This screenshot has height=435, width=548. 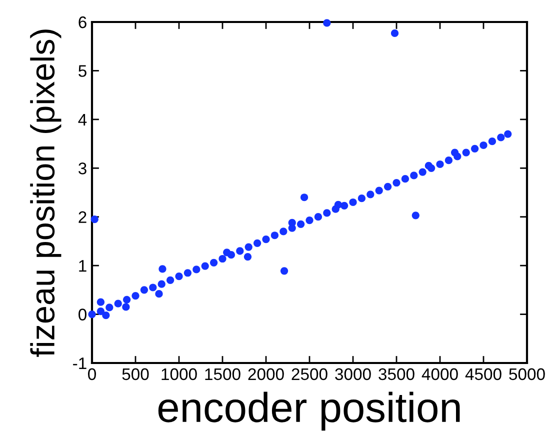 What do you see at coordinates (483, 374) in the screenshot?
I see `x-tick-label: 4500` at bounding box center [483, 374].